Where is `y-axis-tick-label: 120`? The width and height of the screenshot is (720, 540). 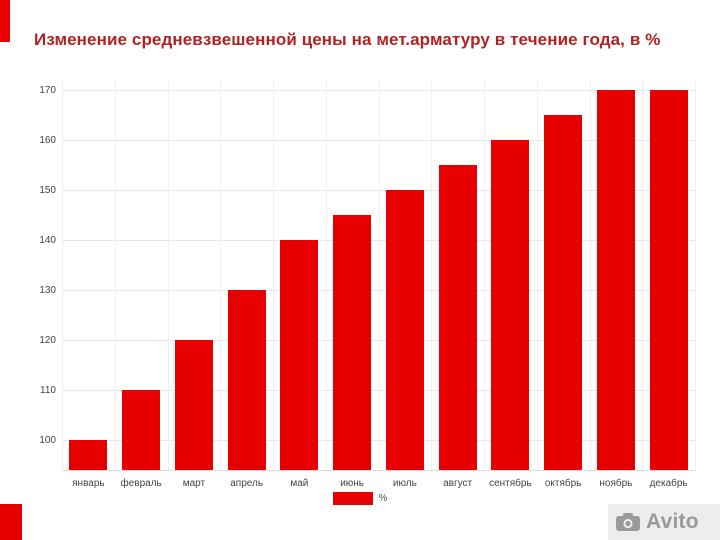 y-axis-tick-label: 120 is located at coordinates (47, 340).